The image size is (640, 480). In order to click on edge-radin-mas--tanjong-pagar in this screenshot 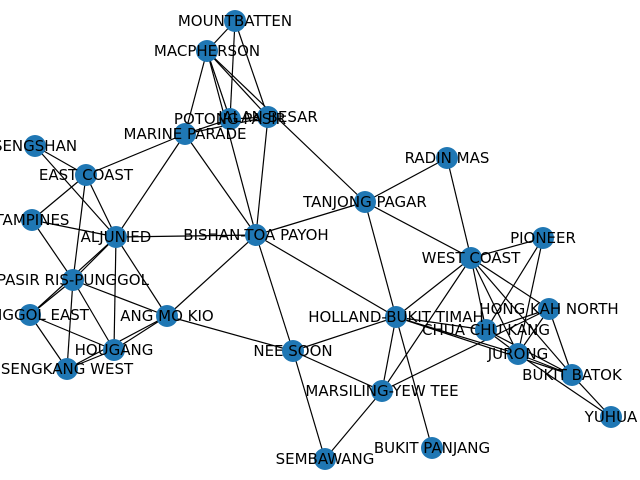, I will do `click(406, 180)`.